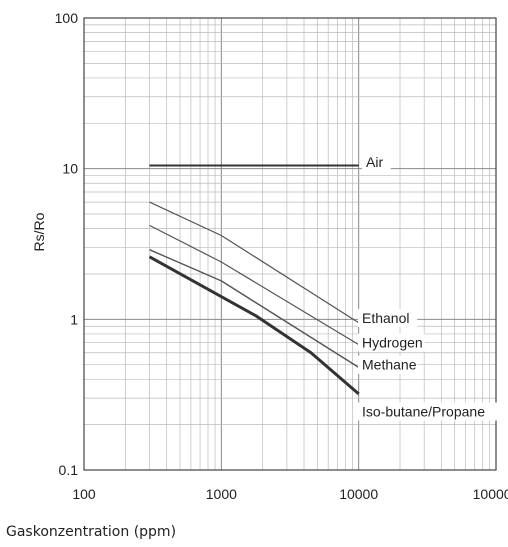  I want to click on series-label: Hydrogen, so click(392, 343).